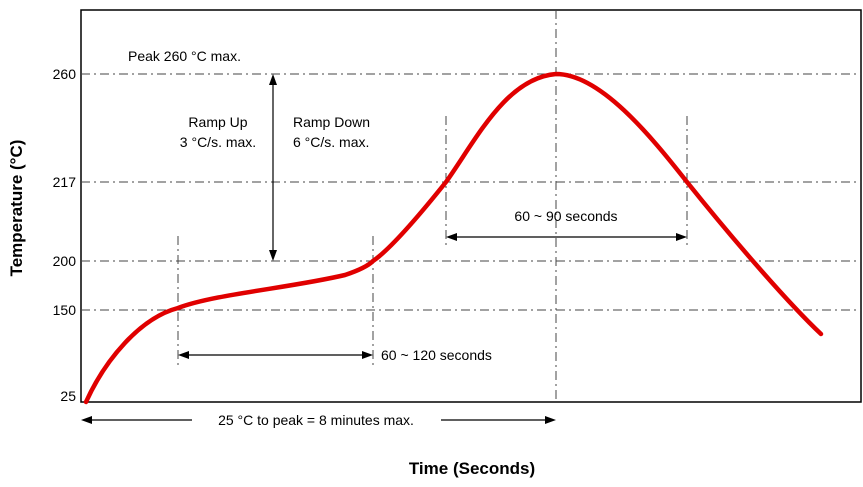  What do you see at coordinates (86, 420) in the screenshot?
I see `total-arrow-head-left` at bounding box center [86, 420].